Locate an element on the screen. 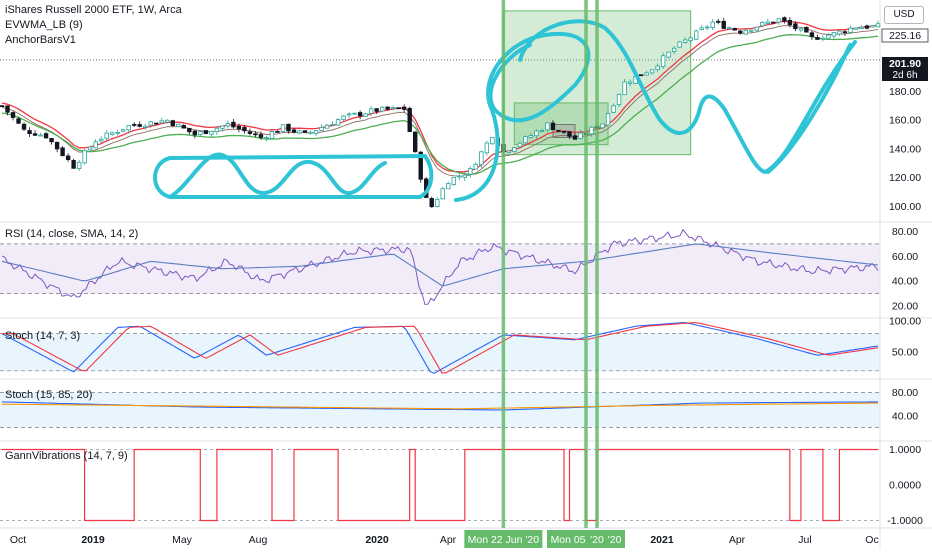  price-tags: 225.16 201.90 2d 6h is located at coordinates (905, 54).